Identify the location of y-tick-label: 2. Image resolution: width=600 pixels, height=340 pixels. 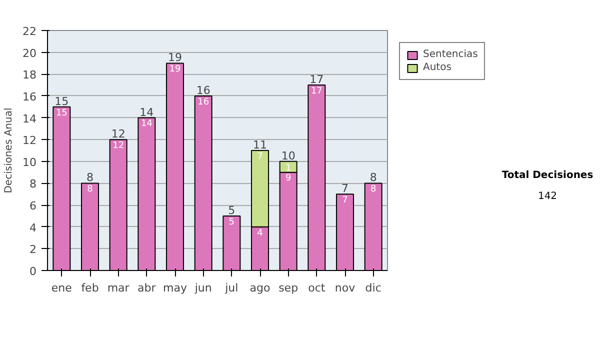
(33, 249).